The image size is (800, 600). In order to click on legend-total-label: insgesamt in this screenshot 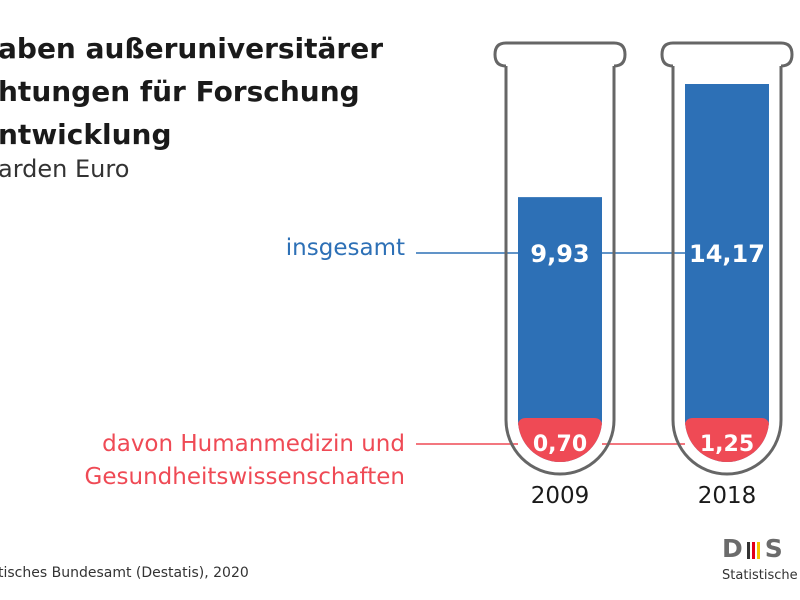, I will do `click(345, 248)`.